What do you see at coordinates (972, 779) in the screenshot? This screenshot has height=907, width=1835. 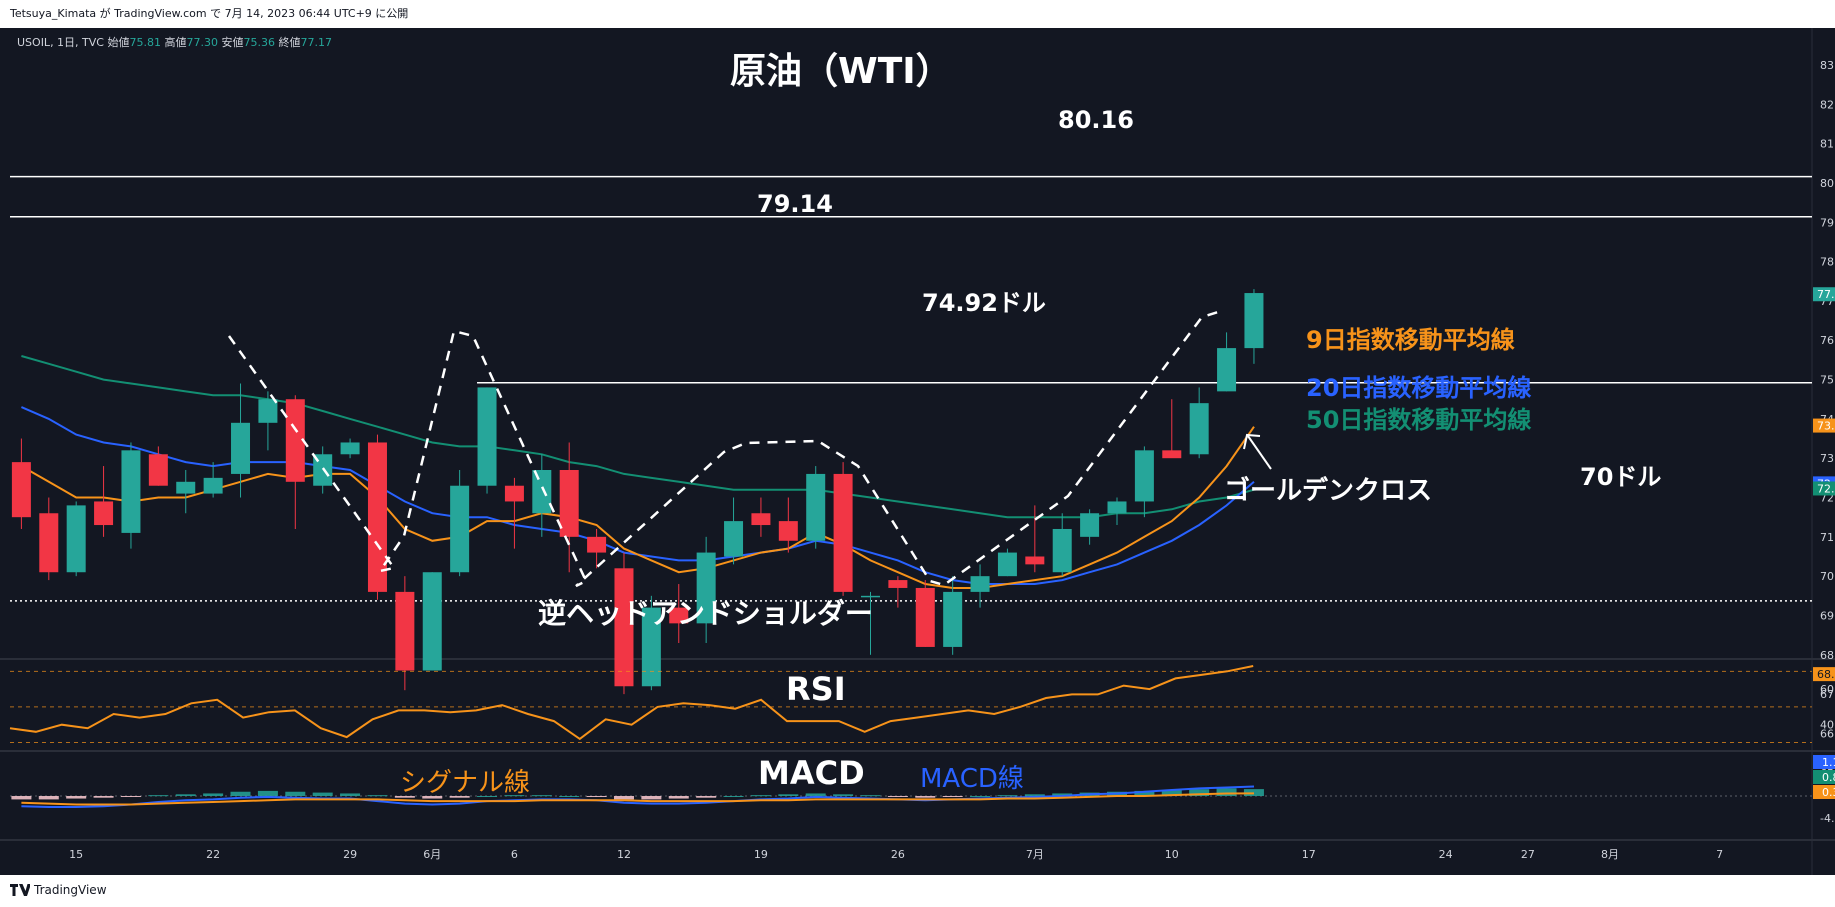 I see `macd-line-label: MACD線` at bounding box center [972, 779].